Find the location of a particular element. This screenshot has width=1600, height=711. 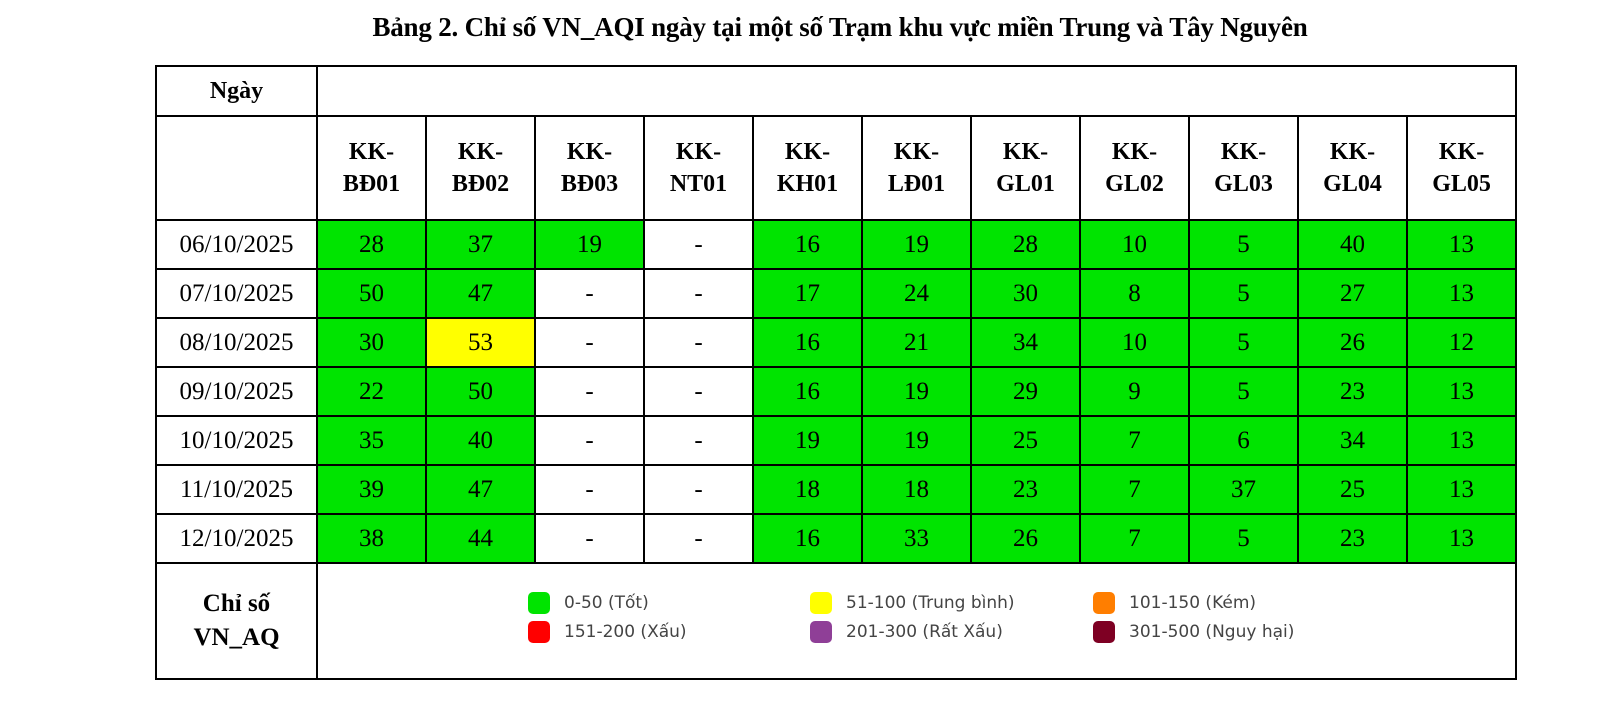

legend-item-label: 51-100 (Trung bình) is located at coordinates (930, 603).